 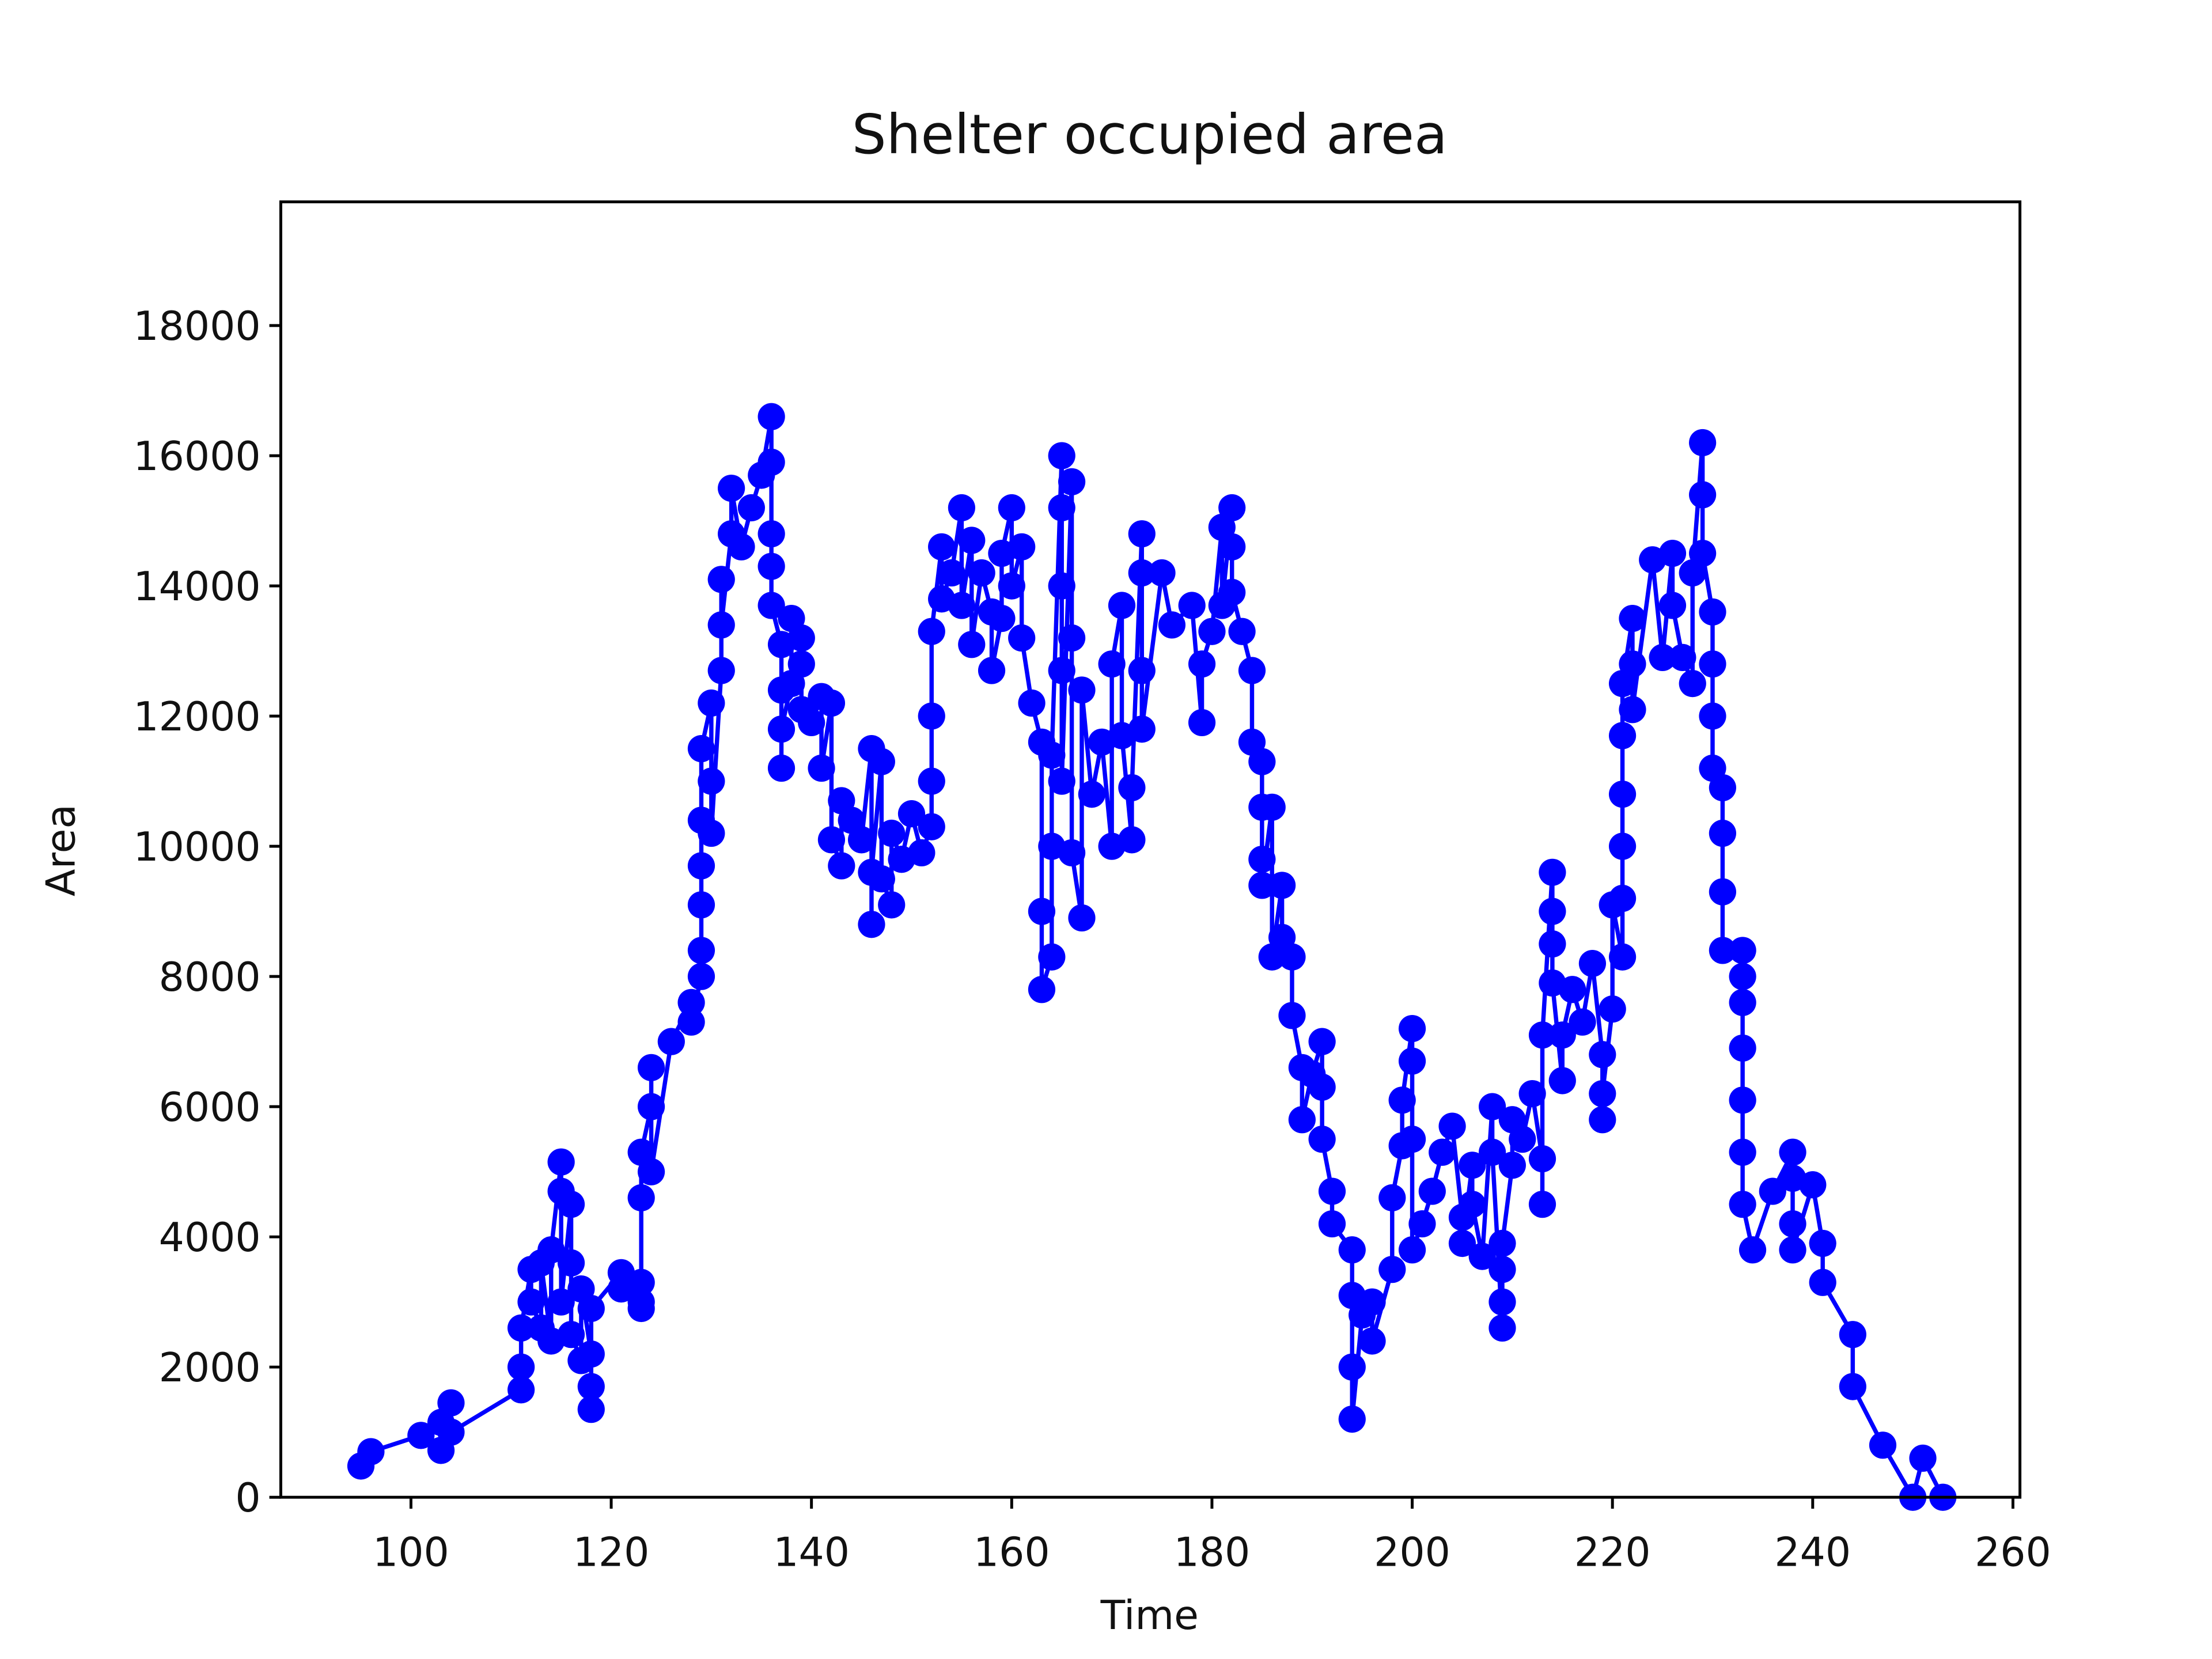 What do you see at coordinates (411, 1552) in the screenshot?
I see `x-tick-label: 100` at bounding box center [411, 1552].